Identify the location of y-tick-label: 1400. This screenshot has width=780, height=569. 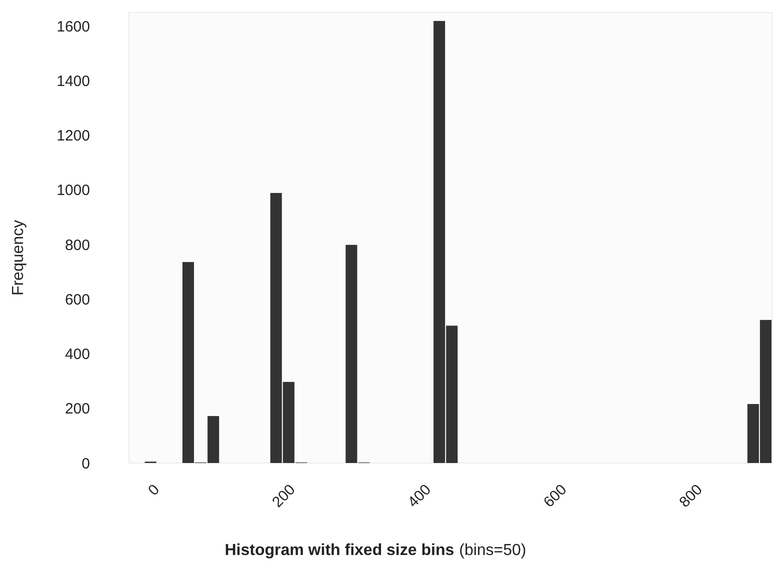
(73, 81).